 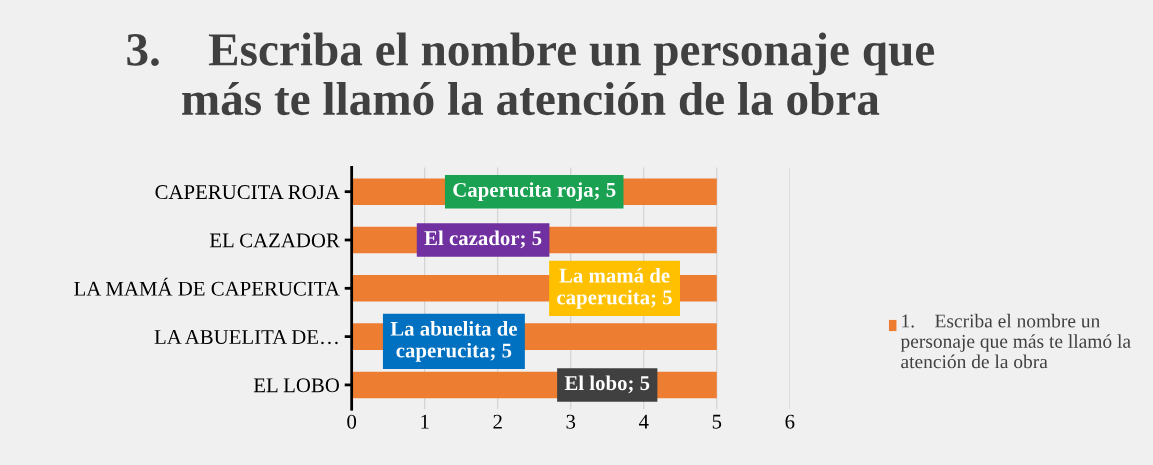 What do you see at coordinates (352, 421) in the screenshot?
I see `x-tick-label: 0` at bounding box center [352, 421].